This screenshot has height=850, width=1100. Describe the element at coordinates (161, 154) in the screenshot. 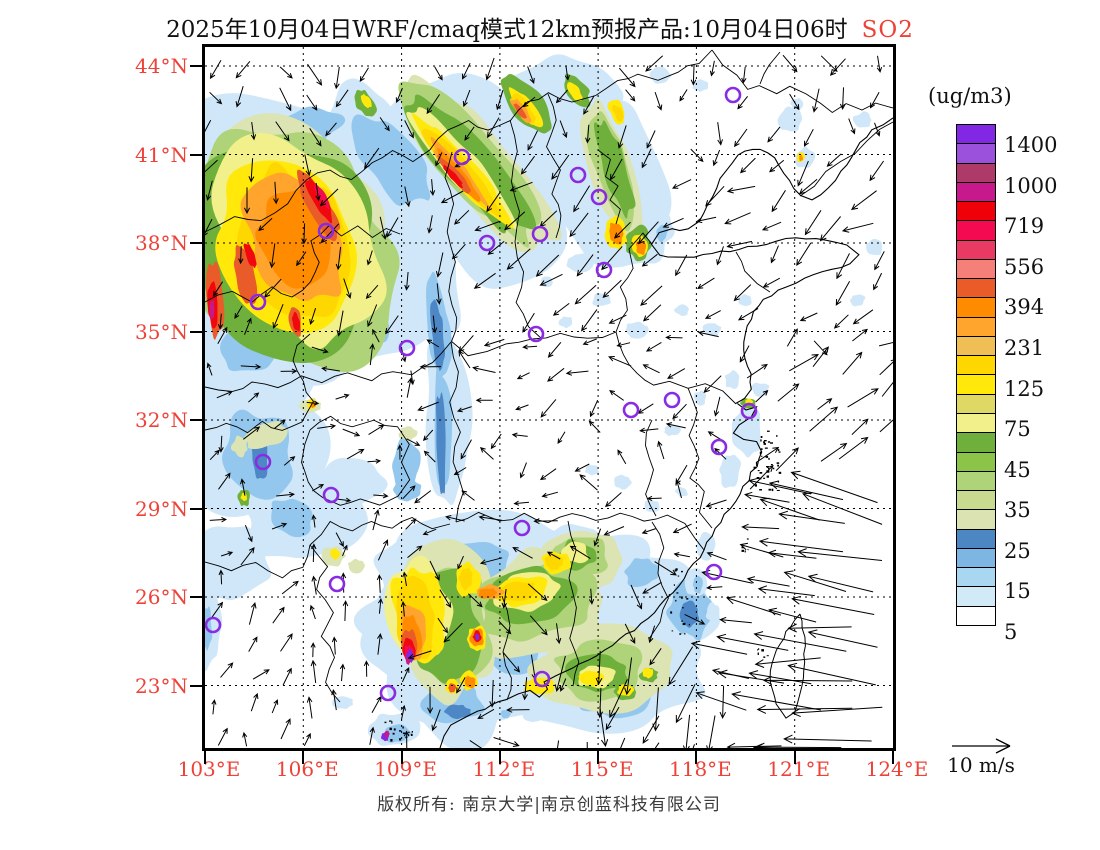

I see `lat-axis-label: 41°N` at that location.